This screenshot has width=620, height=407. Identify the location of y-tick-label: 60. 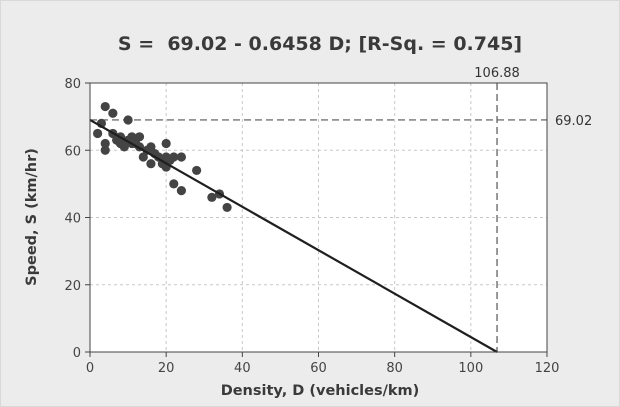
(72, 151).